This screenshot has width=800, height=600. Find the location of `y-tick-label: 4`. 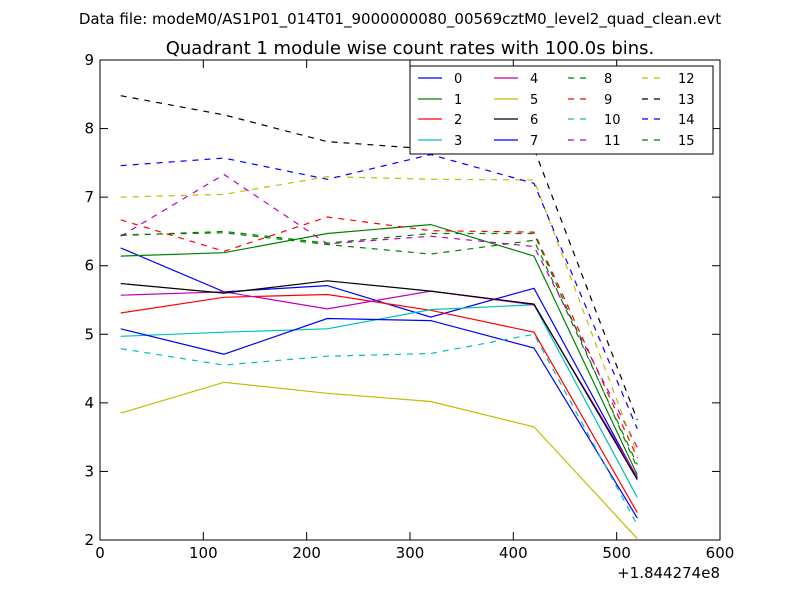

y-tick-label: 4 is located at coordinates (89, 403).